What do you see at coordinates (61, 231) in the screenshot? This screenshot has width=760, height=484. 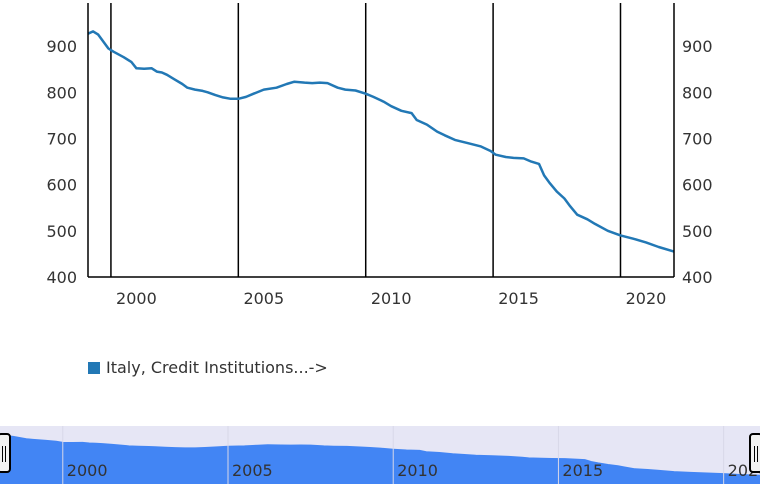 I see `y-tick-label-left: 500` at bounding box center [61, 231].